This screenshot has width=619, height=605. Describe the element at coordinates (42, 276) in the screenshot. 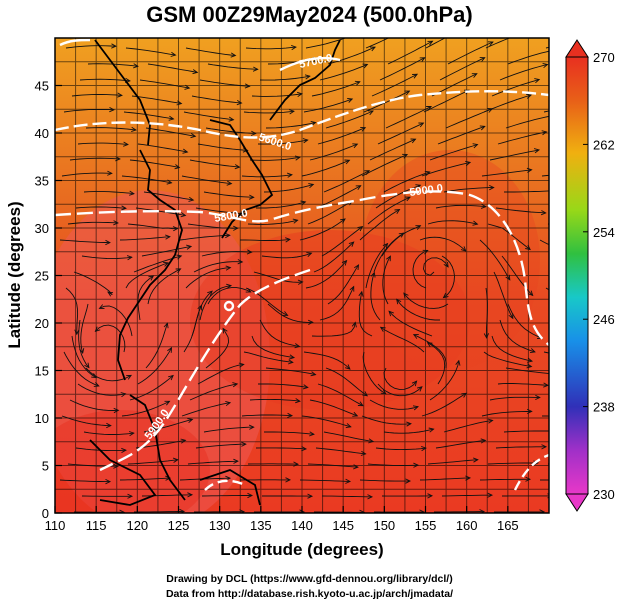

I see `y-tick-label: 25` at that location.